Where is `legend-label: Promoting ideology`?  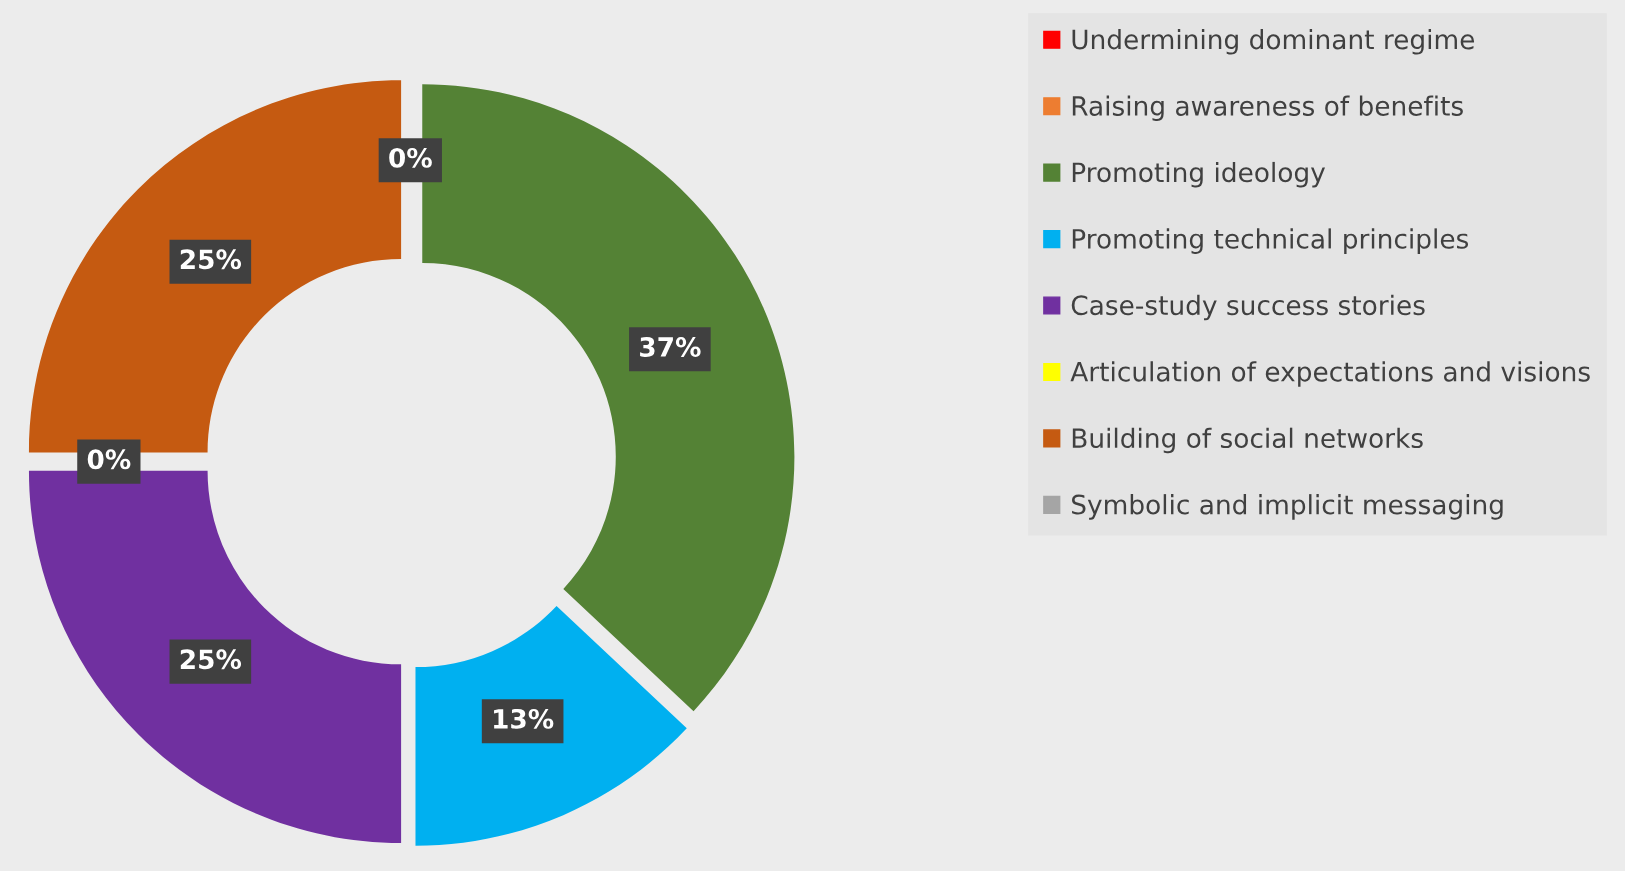 legend-label: Promoting ideology is located at coordinates (1199, 174).